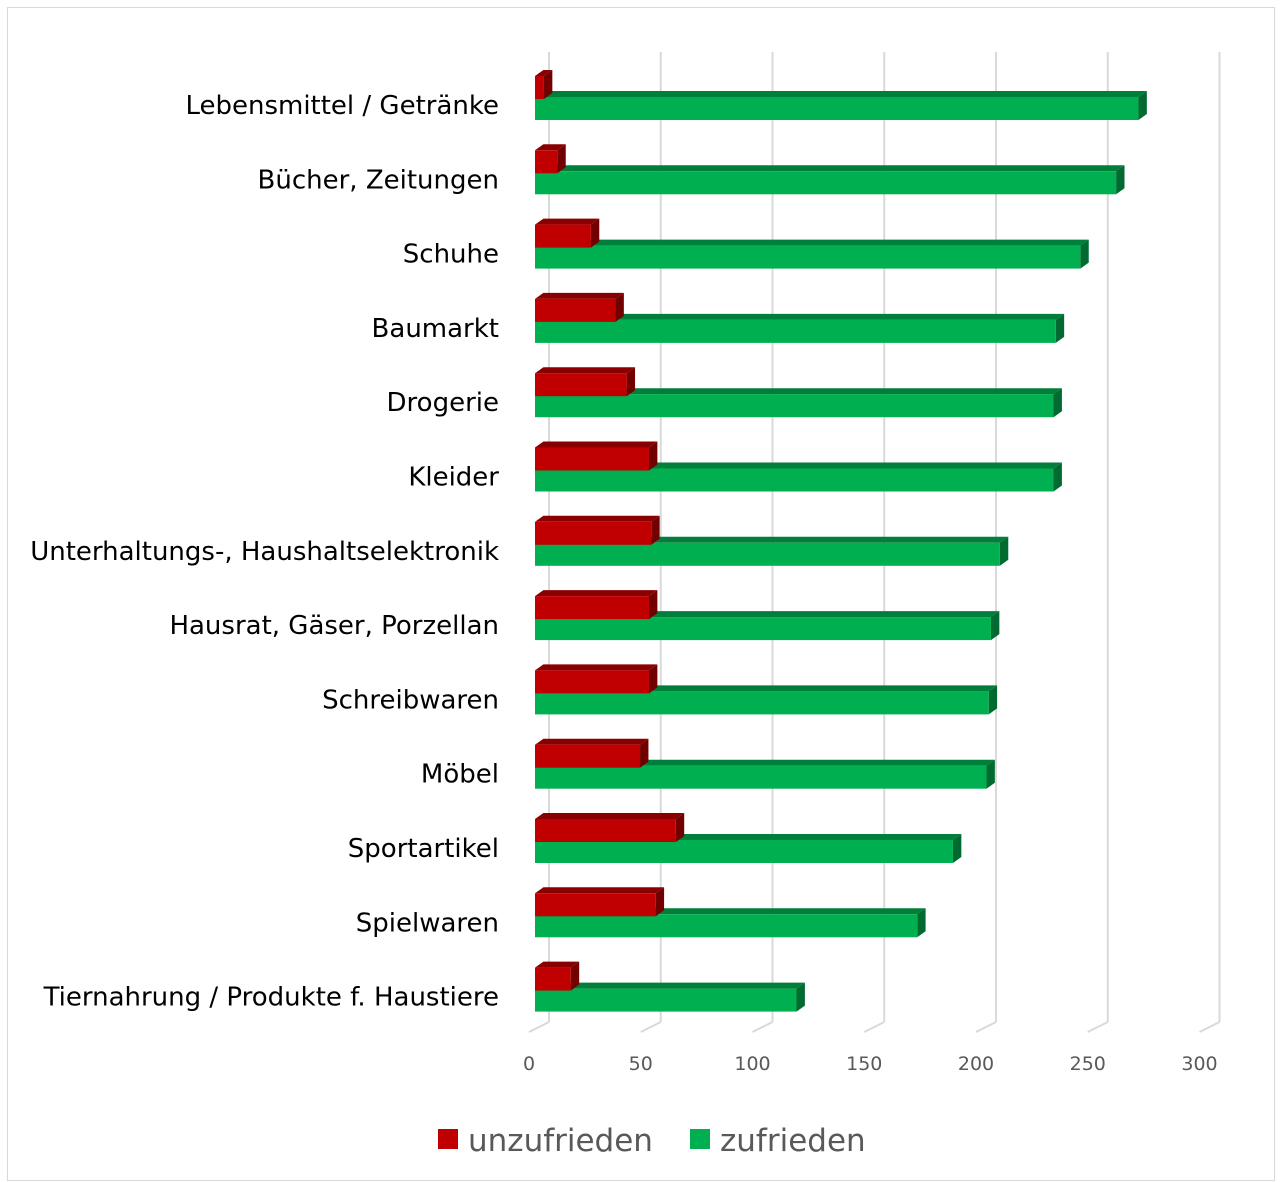  Describe the element at coordinates (752, 1064) in the screenshot. I see `x-tick-label: 100` at that location.